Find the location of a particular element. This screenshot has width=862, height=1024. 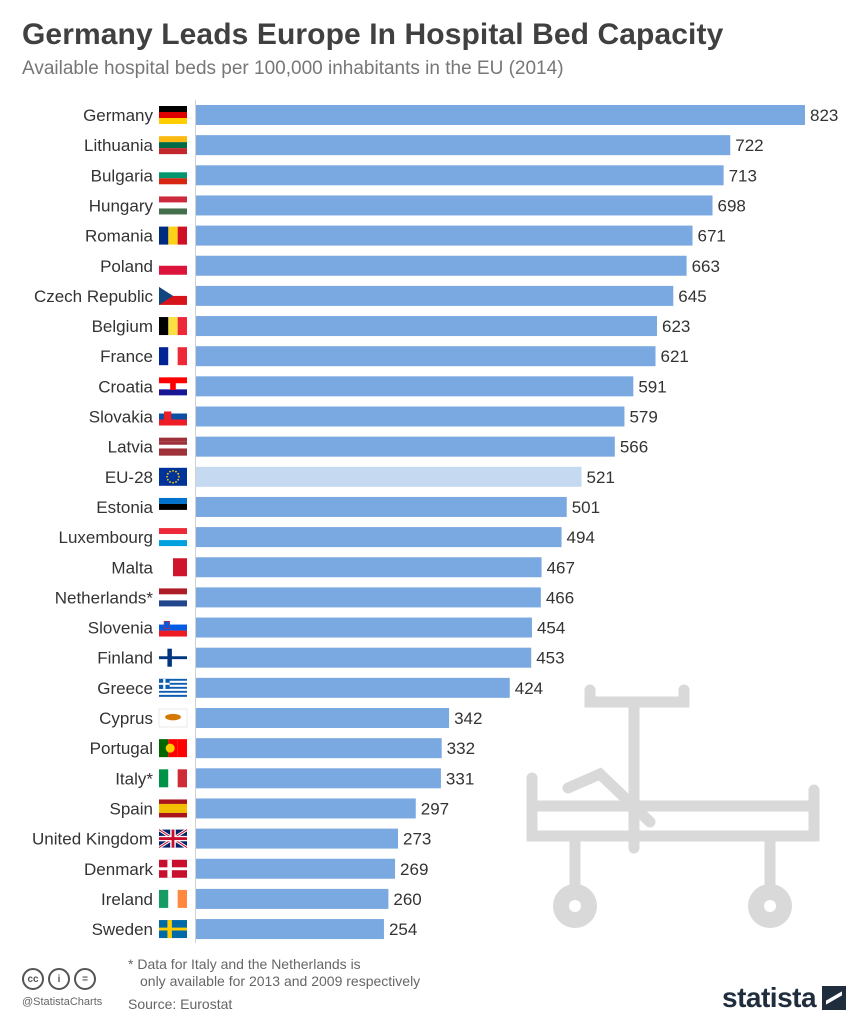

flag-eu-icon is located at coordinates (173, 476).